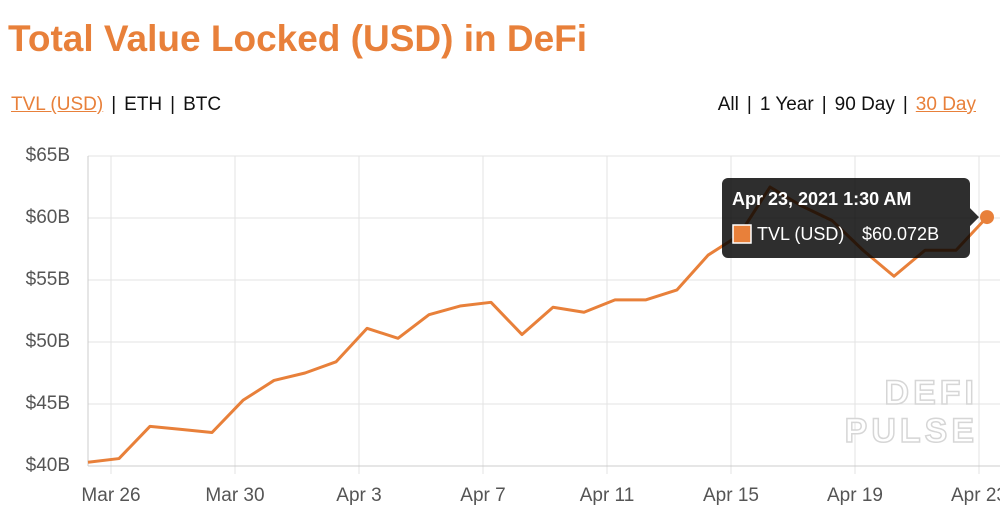 This screenshot has height=526, width=1000. What do you see at coordinates (143, 104) in the screenshot?
I see `tab: ETH` at bounding box center [143, 104].